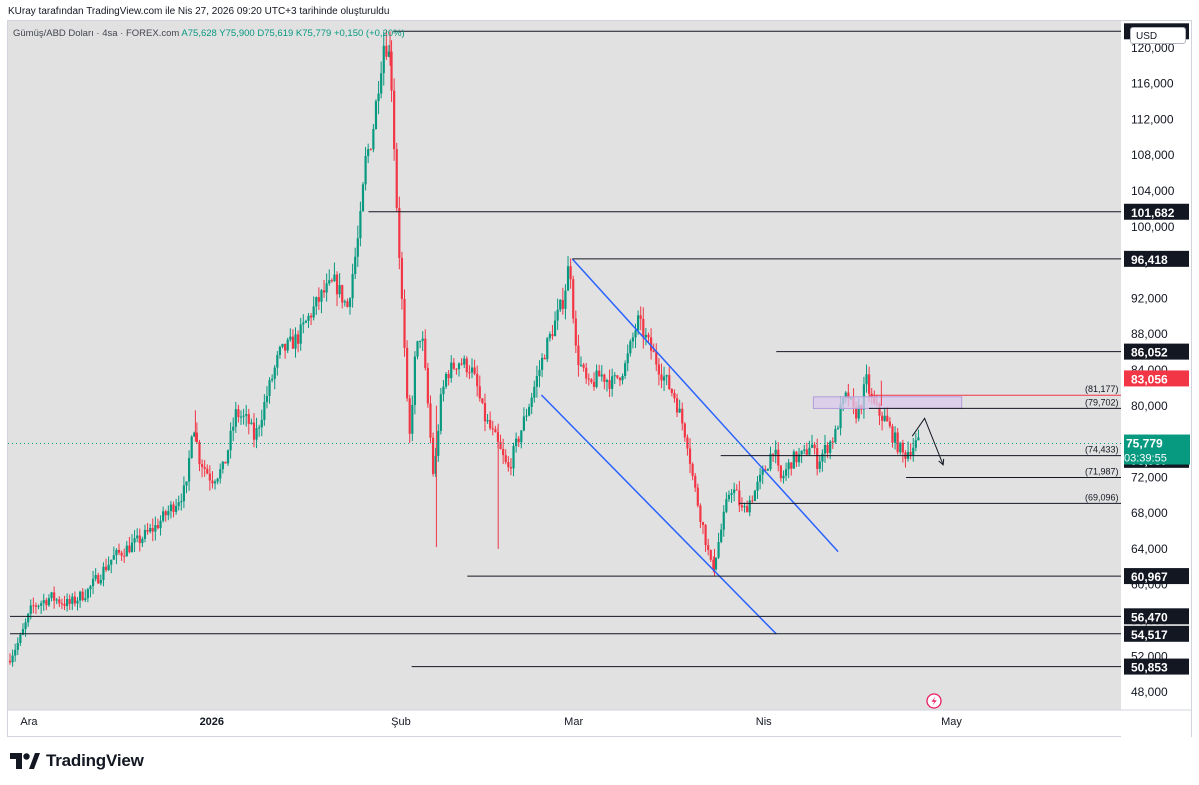 This screenshot has width=1199, height=785. I want to click on y-tick-label: 108,000, so click(1153, 155).